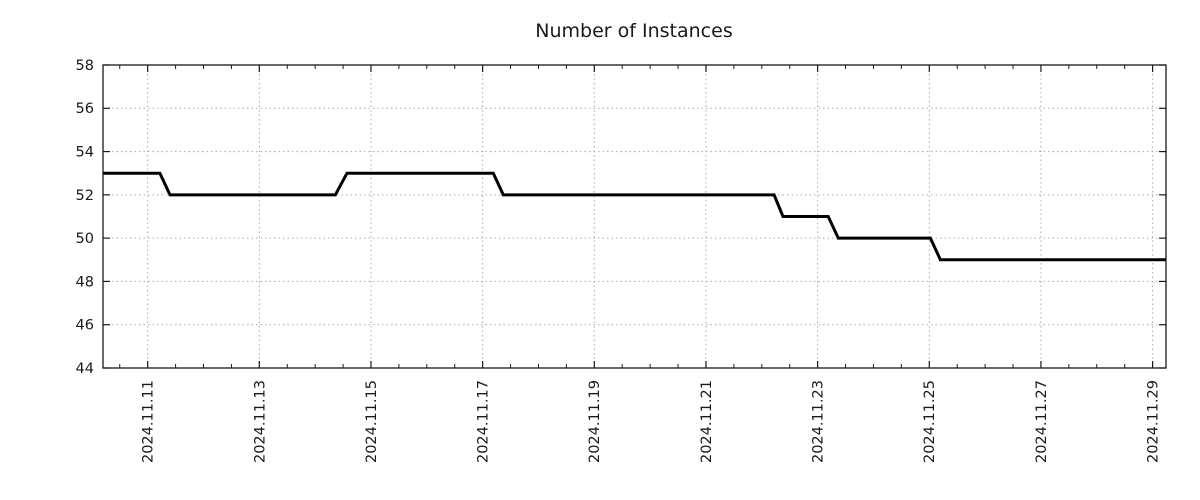 The image size is (1200, 500). Describe the element at coordinates (372, 421) in the screenshot. I see `x-tick-label: 2024.11.15` at that location.